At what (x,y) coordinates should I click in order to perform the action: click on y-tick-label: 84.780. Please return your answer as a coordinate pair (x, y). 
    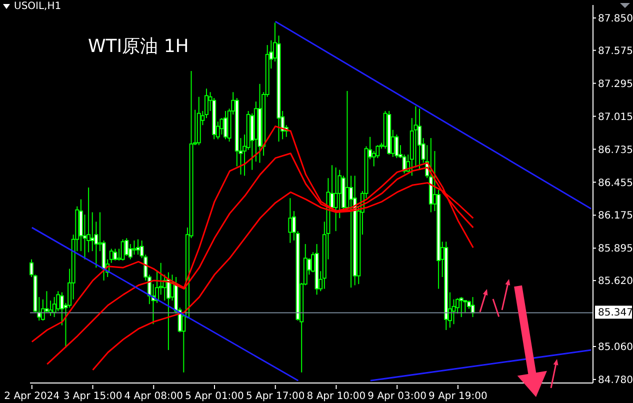
    Looking at the image, I should click on (615, 380).